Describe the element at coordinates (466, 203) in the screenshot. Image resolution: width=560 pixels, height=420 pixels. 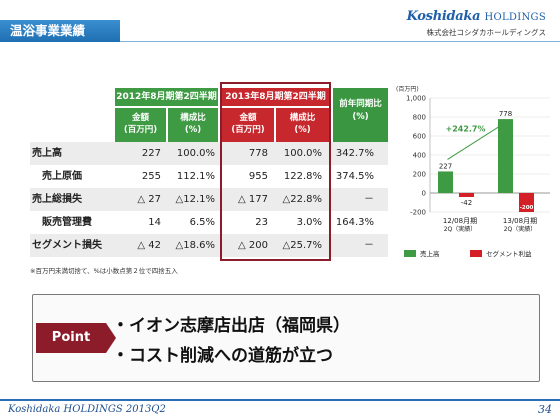
I see `data-label: -42` at that location.